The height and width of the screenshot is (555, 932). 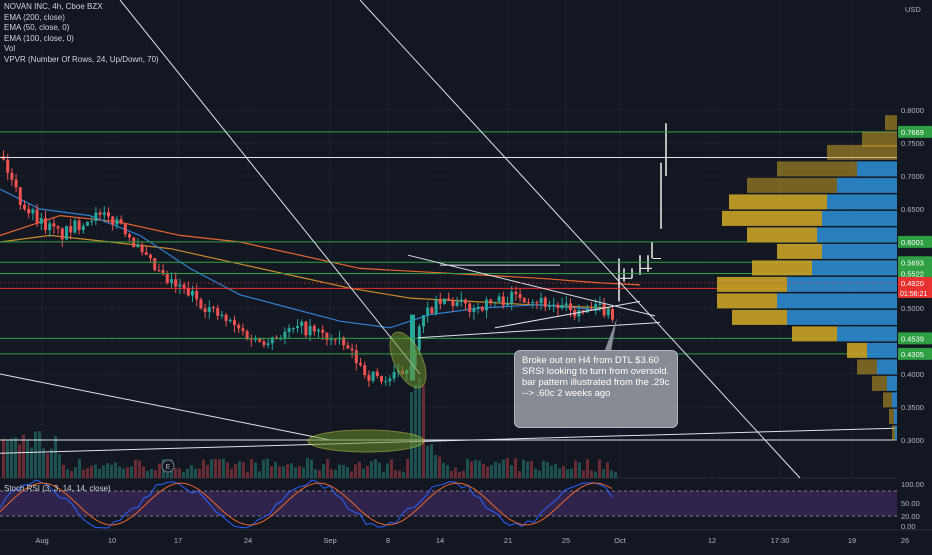 I want to click on highlight-ellipse-breakout, so click(x=408, y=360).